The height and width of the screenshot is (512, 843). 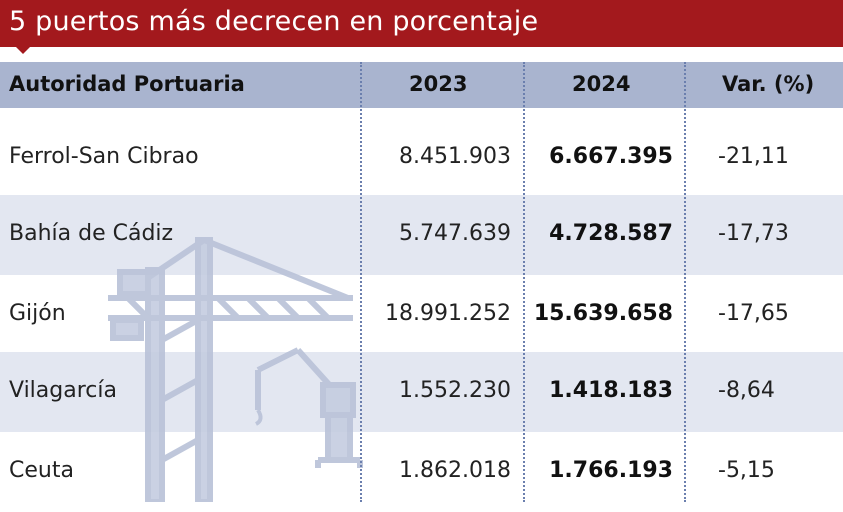 What do you see at coordinates (91, 233) in the screenshot?
I see `cell-authority: Bahía de Cádiz` at bounding box center [91, 233].